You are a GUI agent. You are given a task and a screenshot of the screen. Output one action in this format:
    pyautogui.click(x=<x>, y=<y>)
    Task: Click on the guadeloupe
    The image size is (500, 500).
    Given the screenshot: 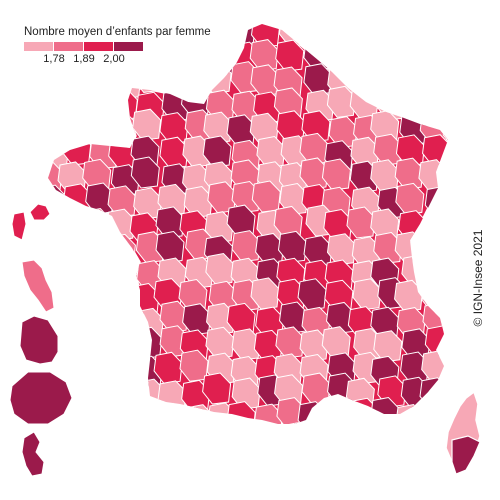 What is the action you would take?
    pyautogui.click(x=31, y=222)
    